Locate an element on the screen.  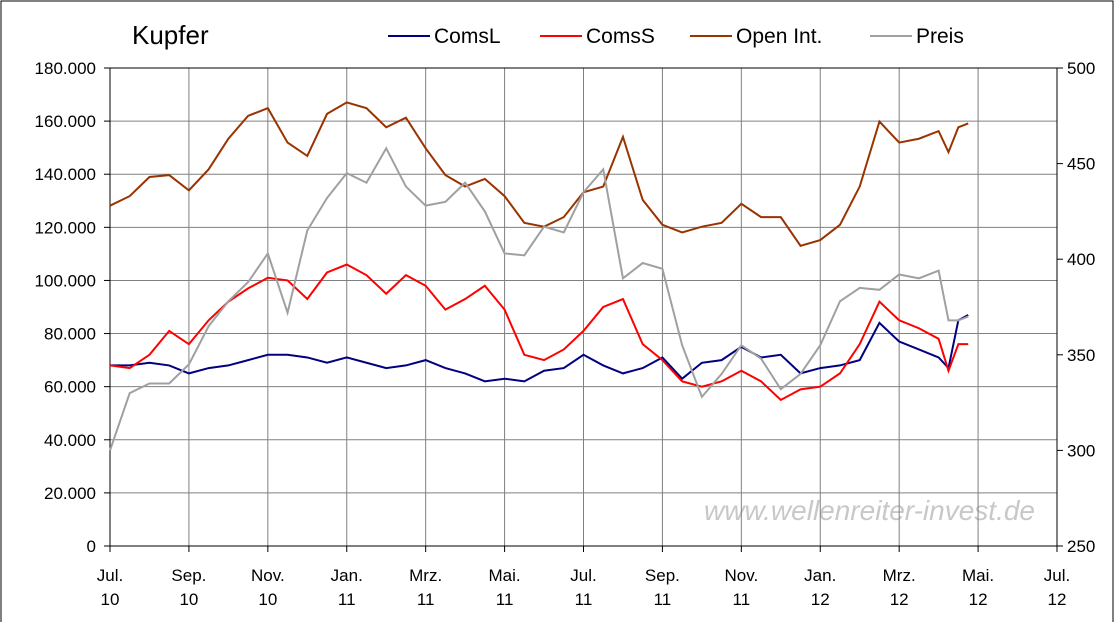
watermark: www.wellenreiter-invest.de is located at coordinates (869, 510).